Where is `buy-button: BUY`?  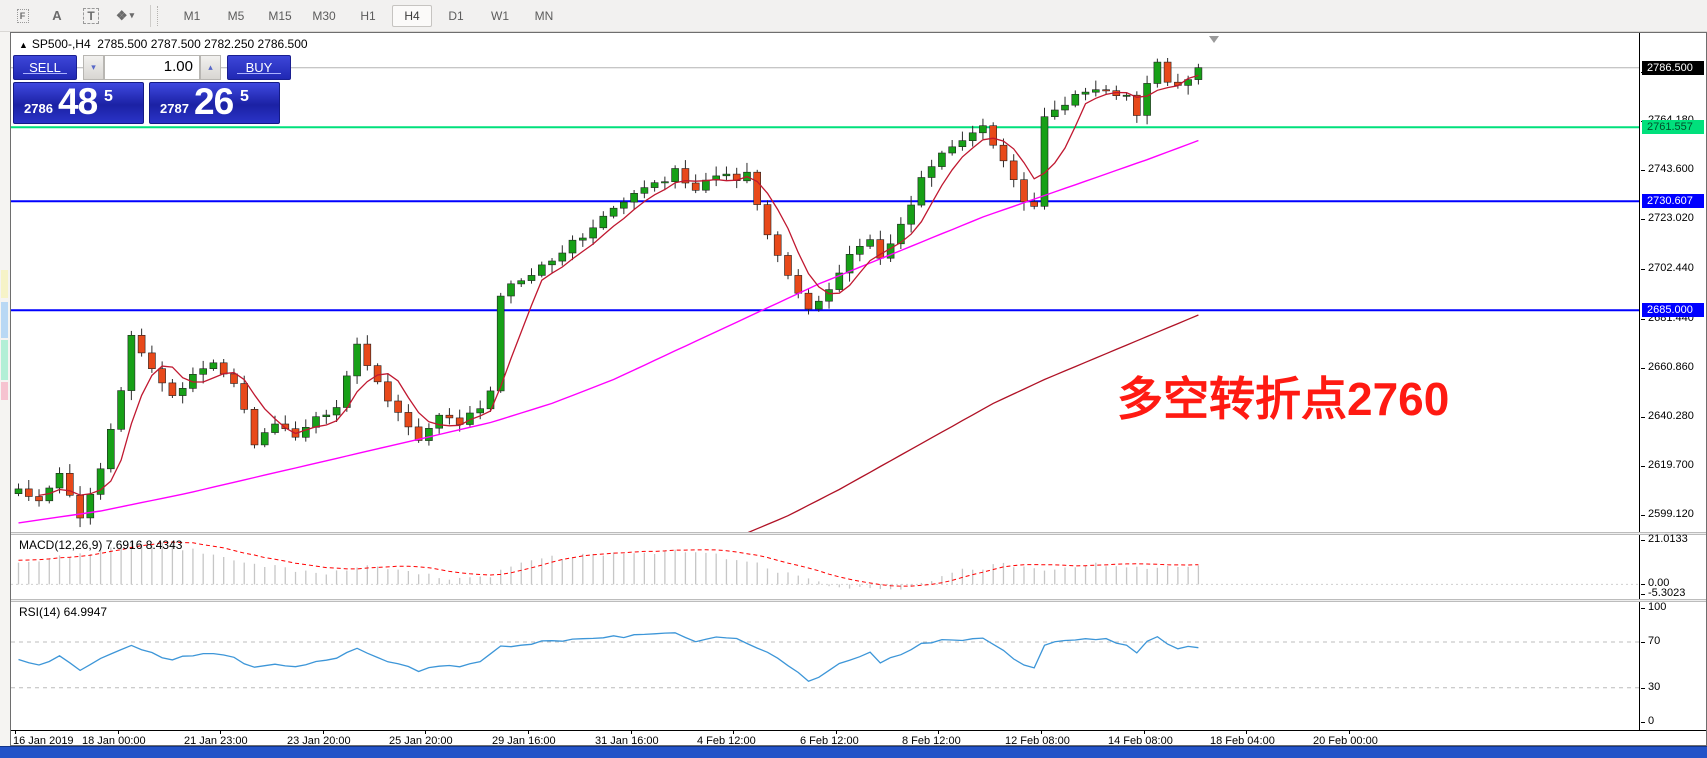 buy-button: BUY is located at coordinates (259, 67).